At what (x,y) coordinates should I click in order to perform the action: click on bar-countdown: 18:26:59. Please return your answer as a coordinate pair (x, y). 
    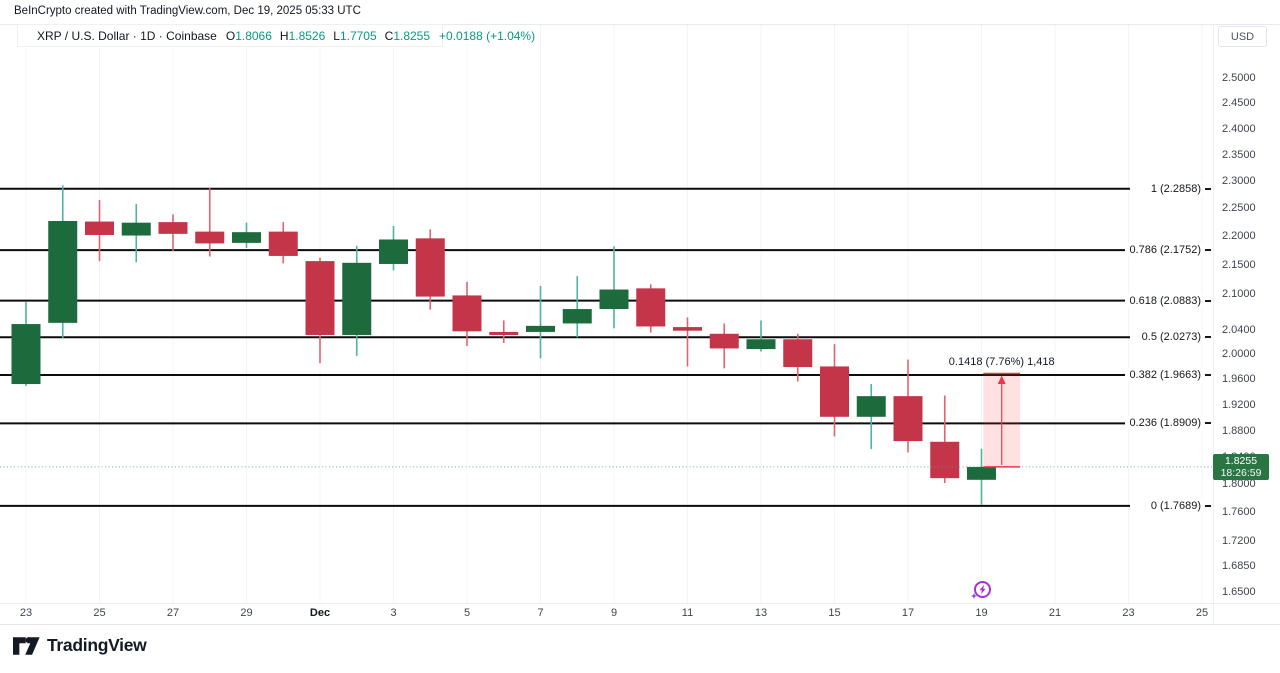
    Looking at the image, I should click on (1241, 473).